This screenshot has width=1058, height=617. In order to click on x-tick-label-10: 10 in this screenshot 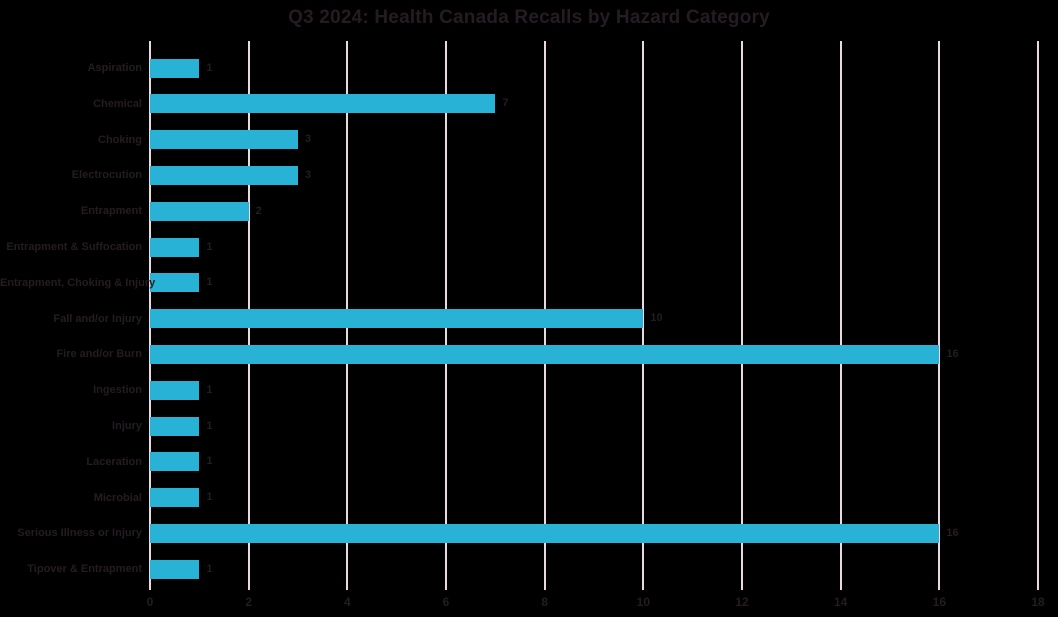, I will do `click(643, 602)`.